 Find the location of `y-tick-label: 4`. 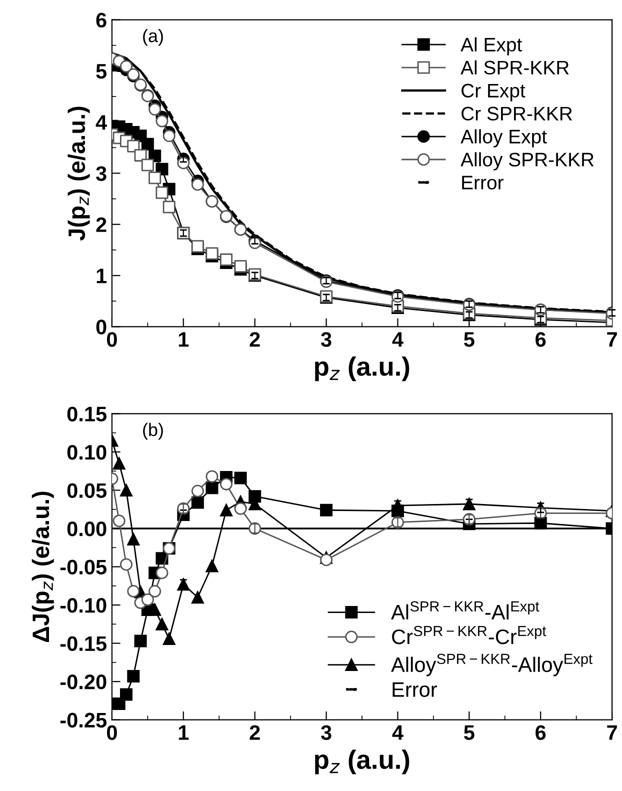

y-tick-label: 4 is located at coordinates (101, 122).